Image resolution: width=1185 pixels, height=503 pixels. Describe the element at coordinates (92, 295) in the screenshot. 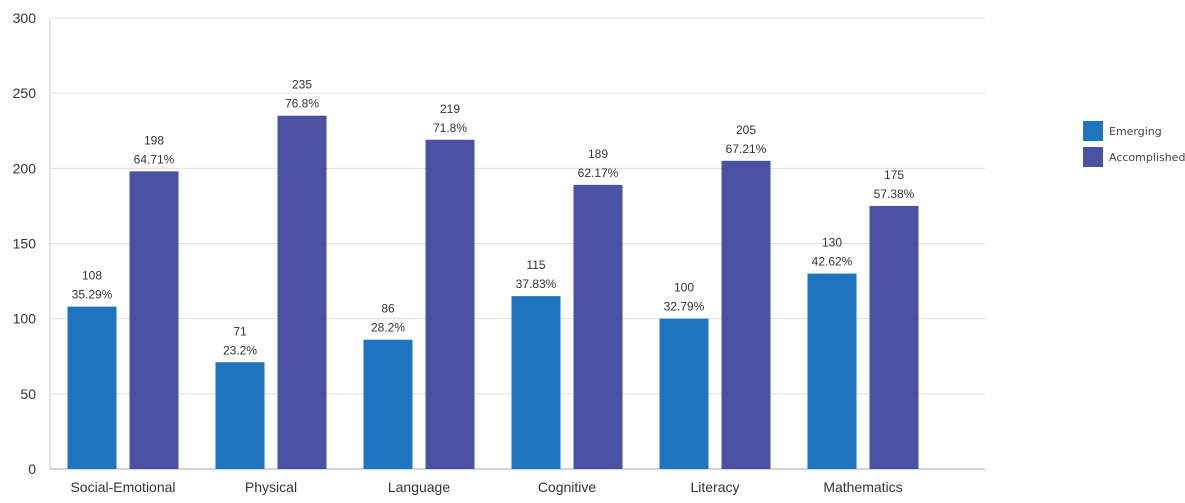

I see `data-label-percent: 35.29%` at that location.